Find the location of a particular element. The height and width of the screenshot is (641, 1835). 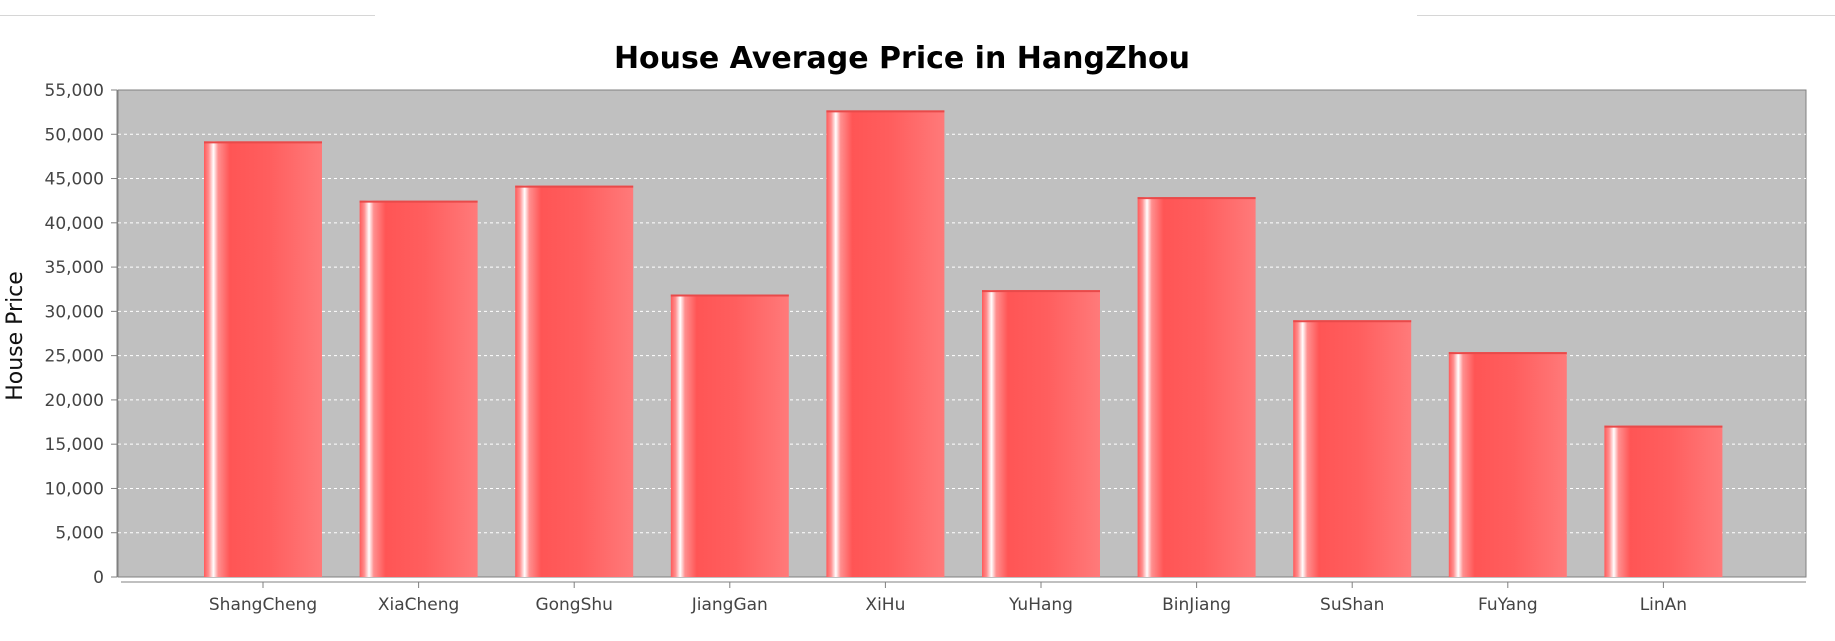

y-tick-label: 10,000 is located at coordinates (74, 489).